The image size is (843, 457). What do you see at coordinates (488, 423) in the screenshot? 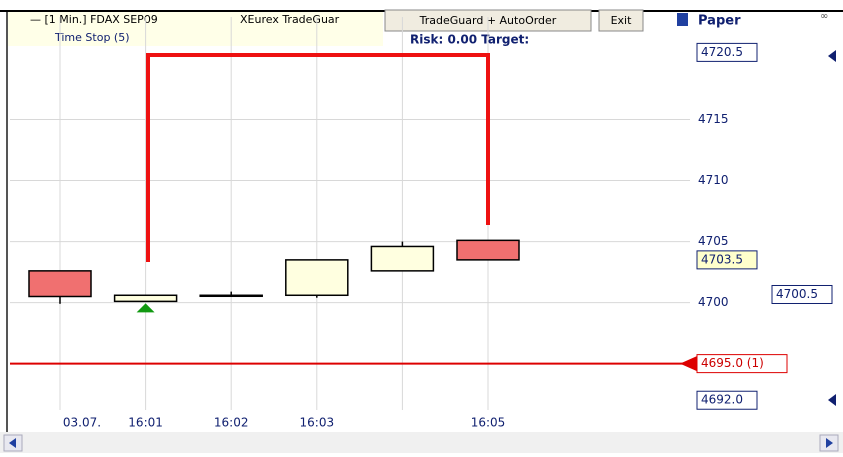
I see `x-tick-label: 16:05` at bounding box center [488, 423].